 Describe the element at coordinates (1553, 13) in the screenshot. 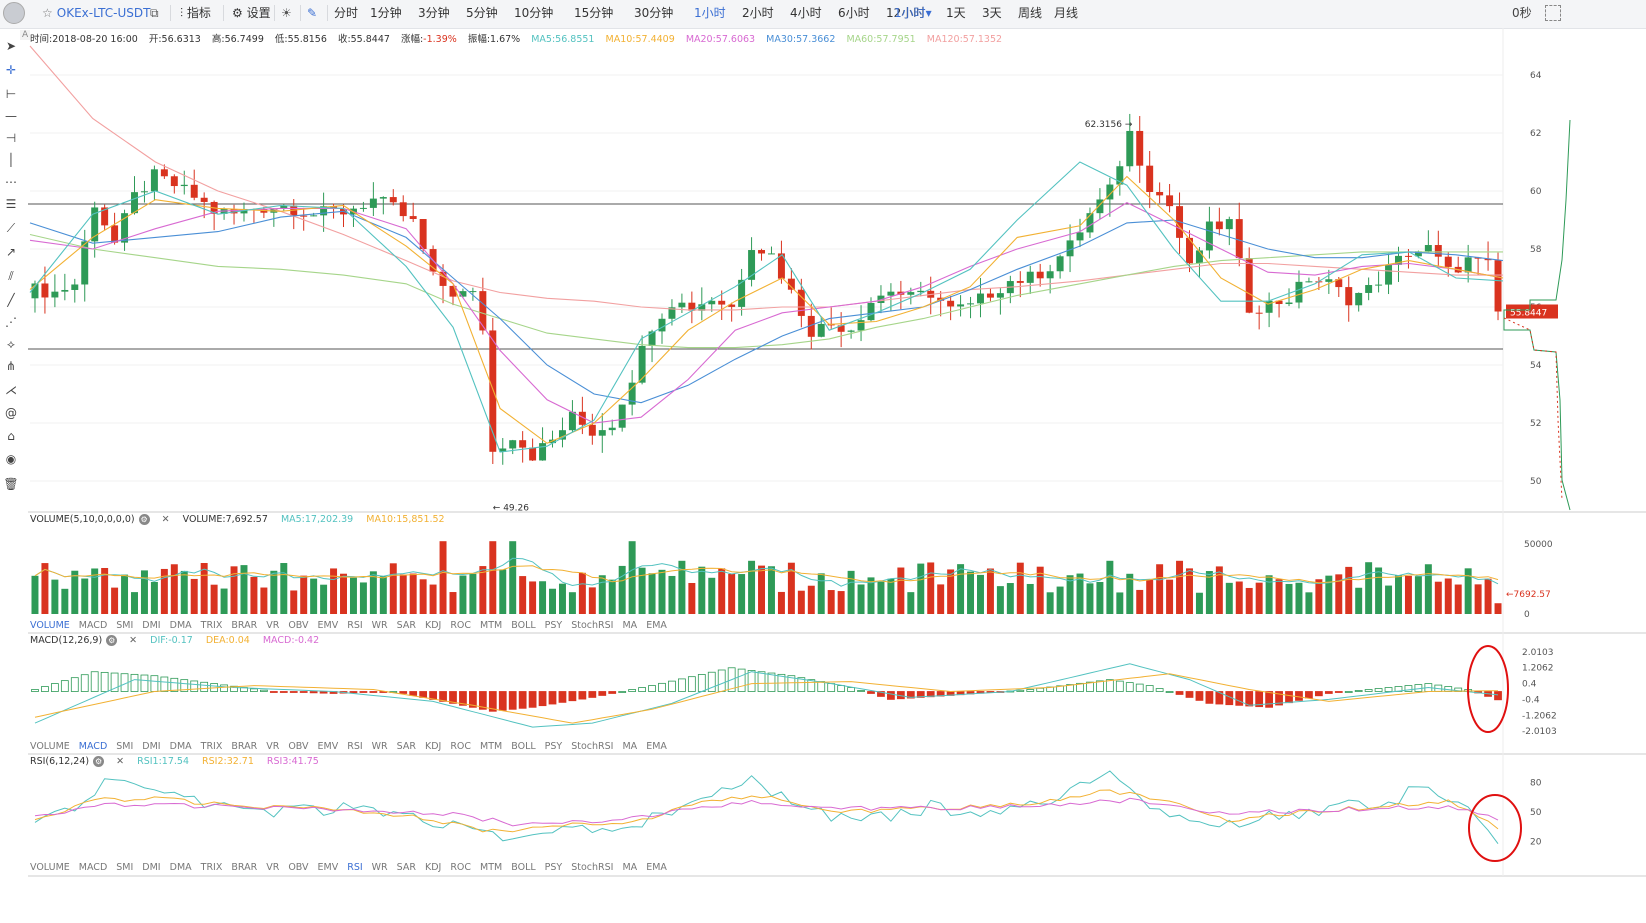

I see `fullscreen-icon` at that location.